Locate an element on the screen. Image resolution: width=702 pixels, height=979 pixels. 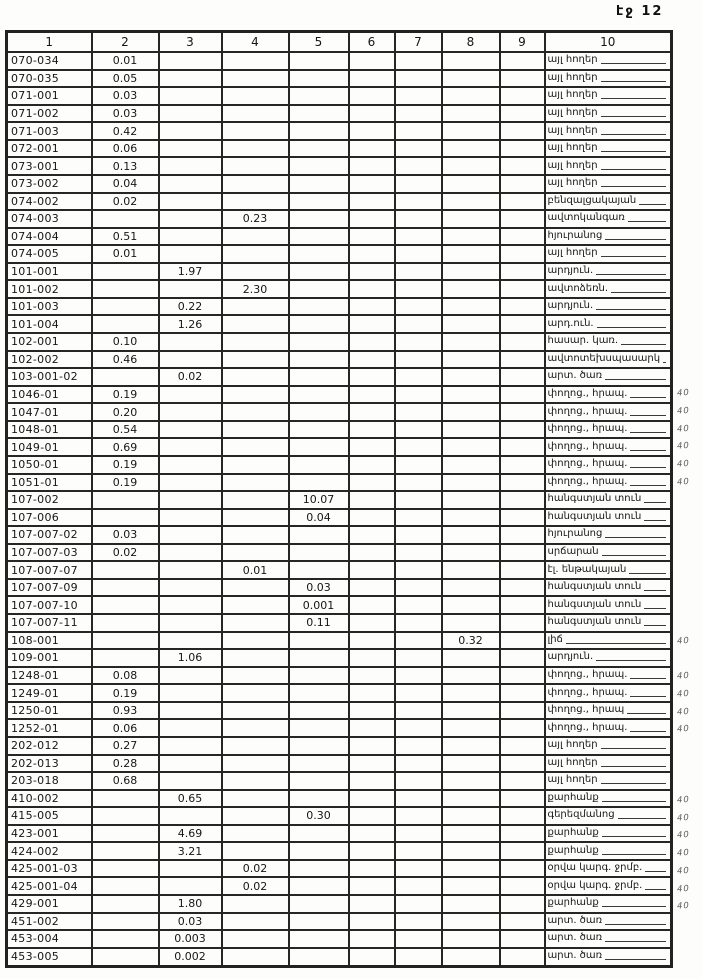
table-row: 074-002 0.02 բենզալցակայան is located at coordinates (339, 201).